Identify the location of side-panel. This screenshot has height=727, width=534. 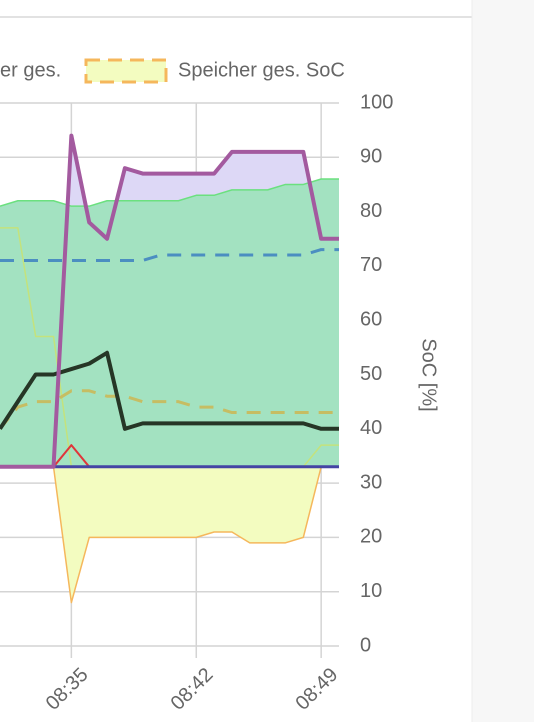
(503, 361).